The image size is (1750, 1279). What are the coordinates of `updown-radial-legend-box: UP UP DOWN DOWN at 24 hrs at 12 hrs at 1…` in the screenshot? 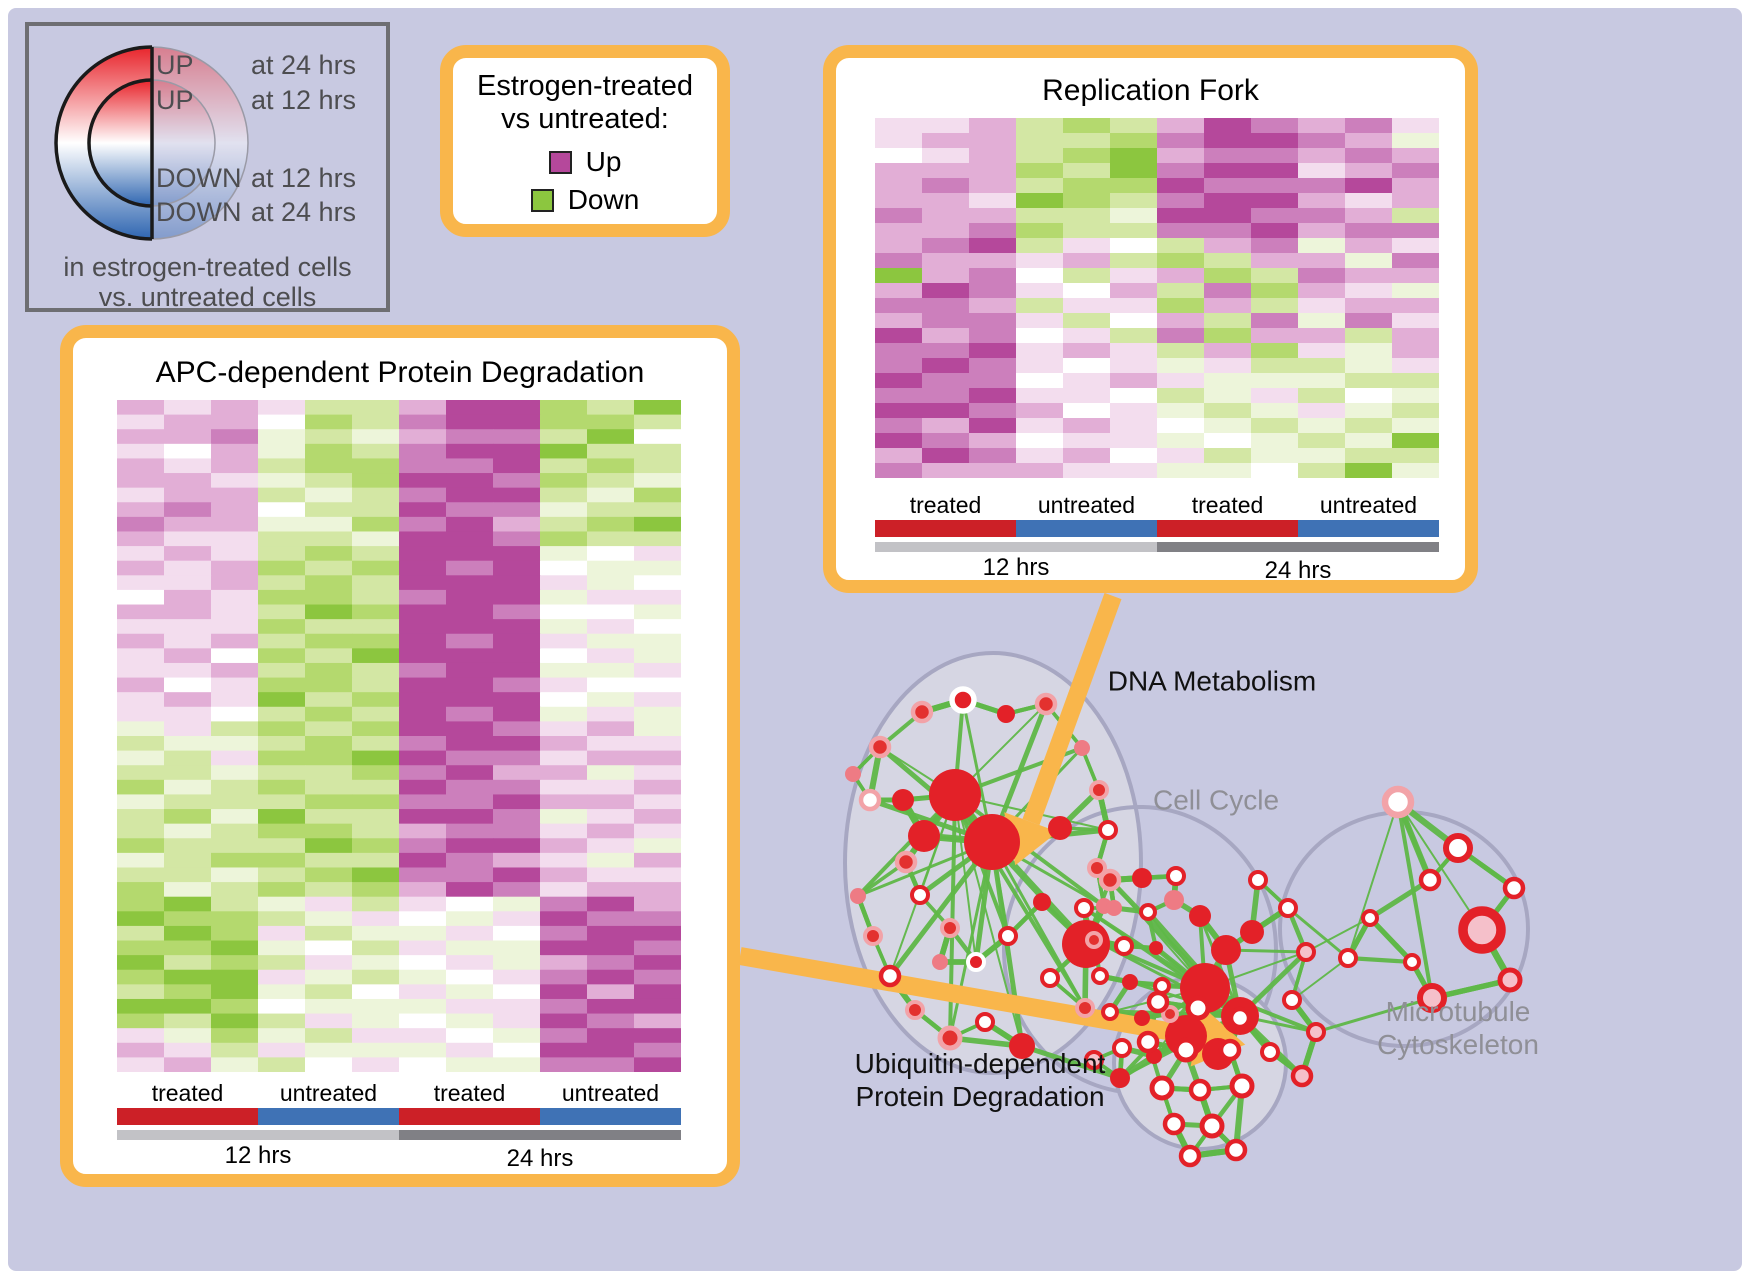 It's located at (207, 167).